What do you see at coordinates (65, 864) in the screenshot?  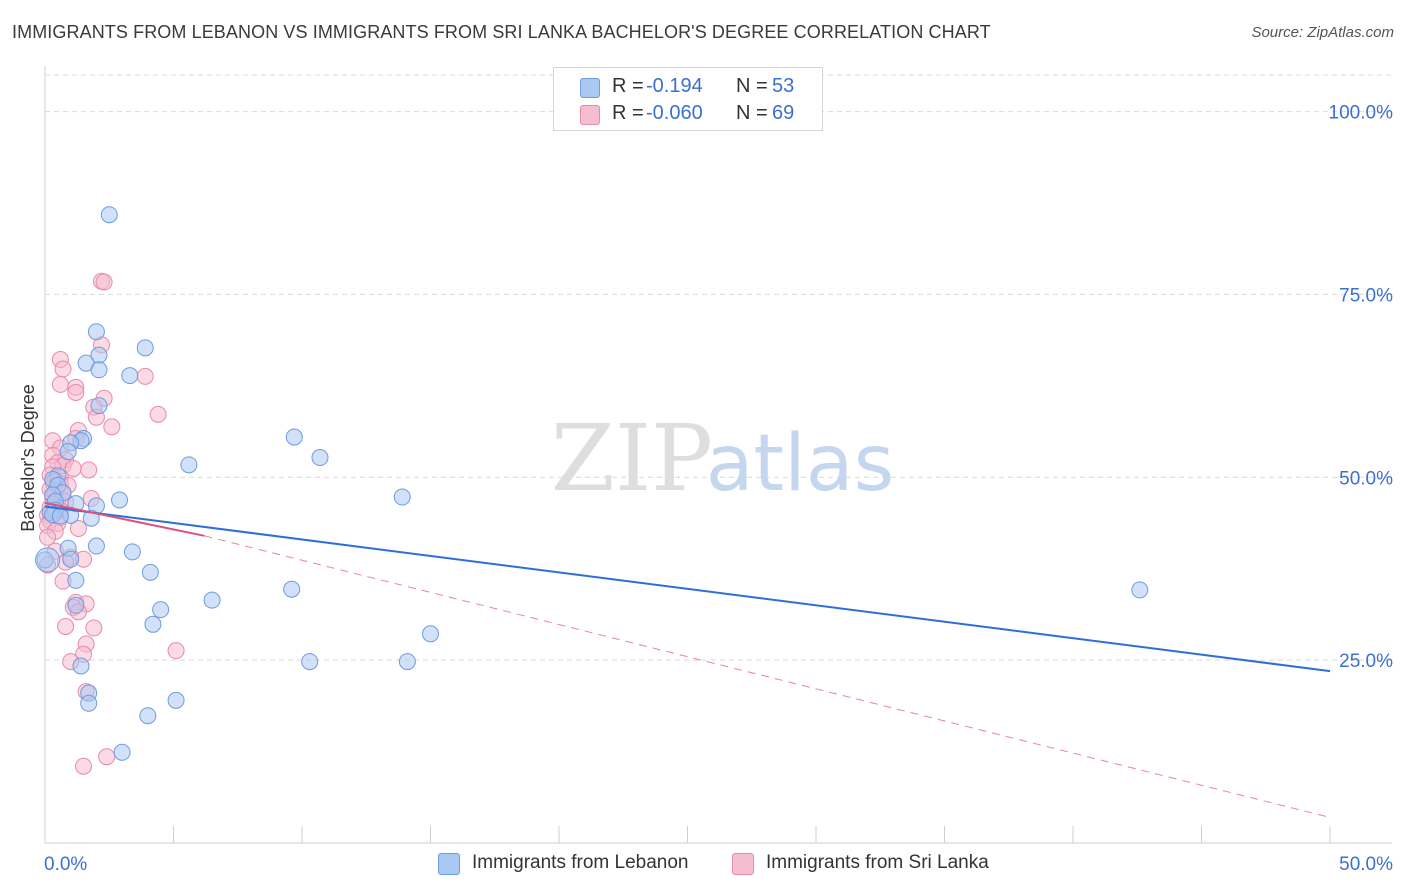 I see `x-tick-label: 0.0%` at bounding box center [65, 864].